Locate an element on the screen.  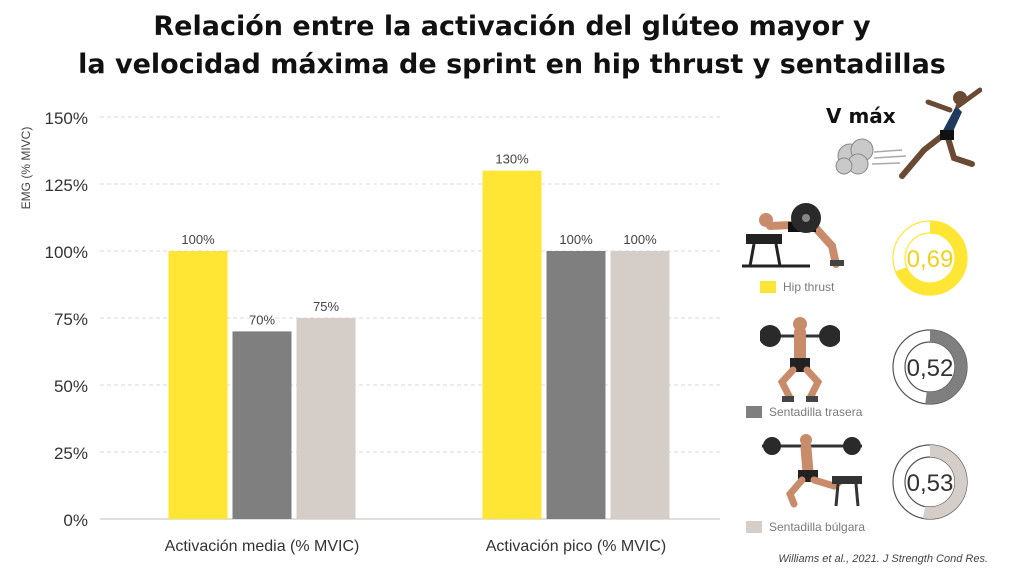
legend-label-sentadilla-trasera: Sentadilla trasera is located at coordinates (816, 412).